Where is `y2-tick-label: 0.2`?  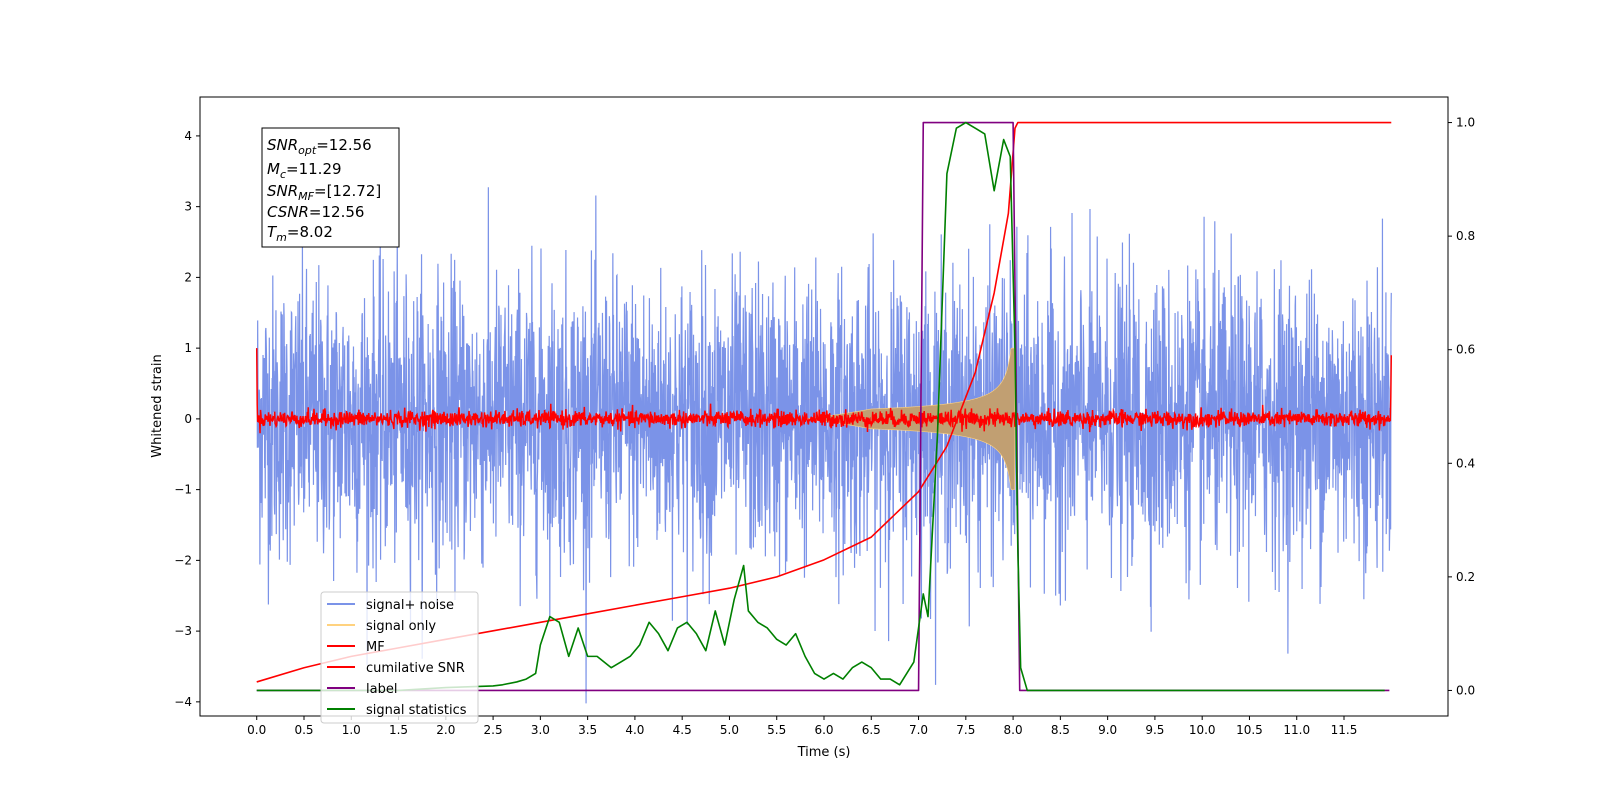
y2-tick-label: 0.2 is located at coordinates (1465, 577).